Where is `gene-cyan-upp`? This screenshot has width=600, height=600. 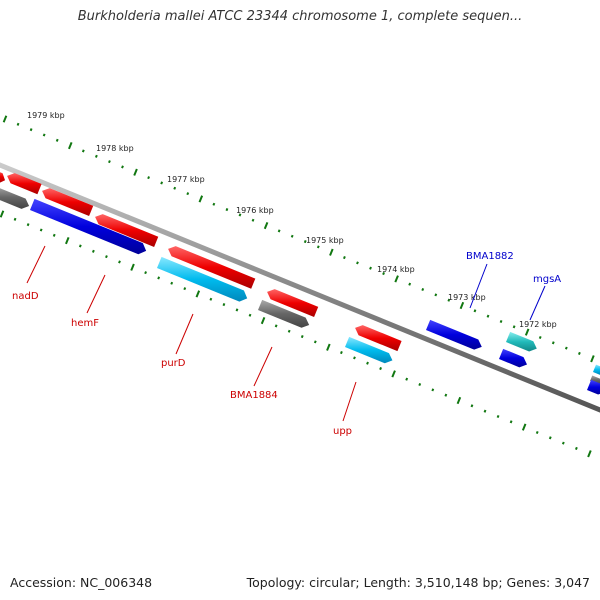 gene-cyan-upp is located at coordinates (369, 350).